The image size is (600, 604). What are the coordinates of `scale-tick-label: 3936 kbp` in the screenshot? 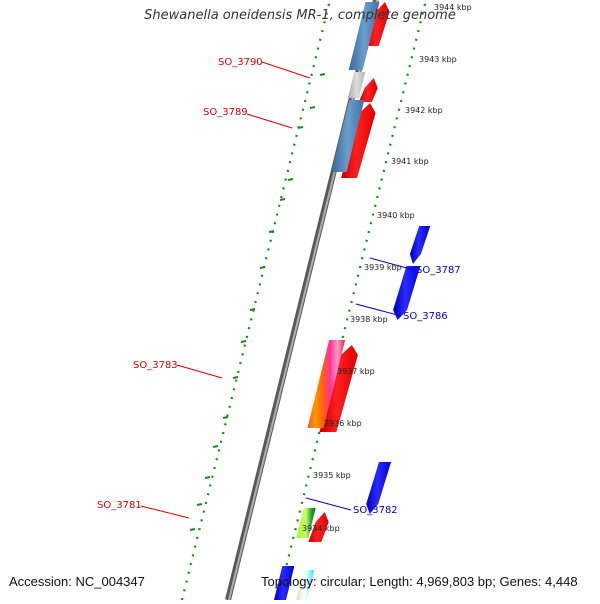 It's located at (343, 423).